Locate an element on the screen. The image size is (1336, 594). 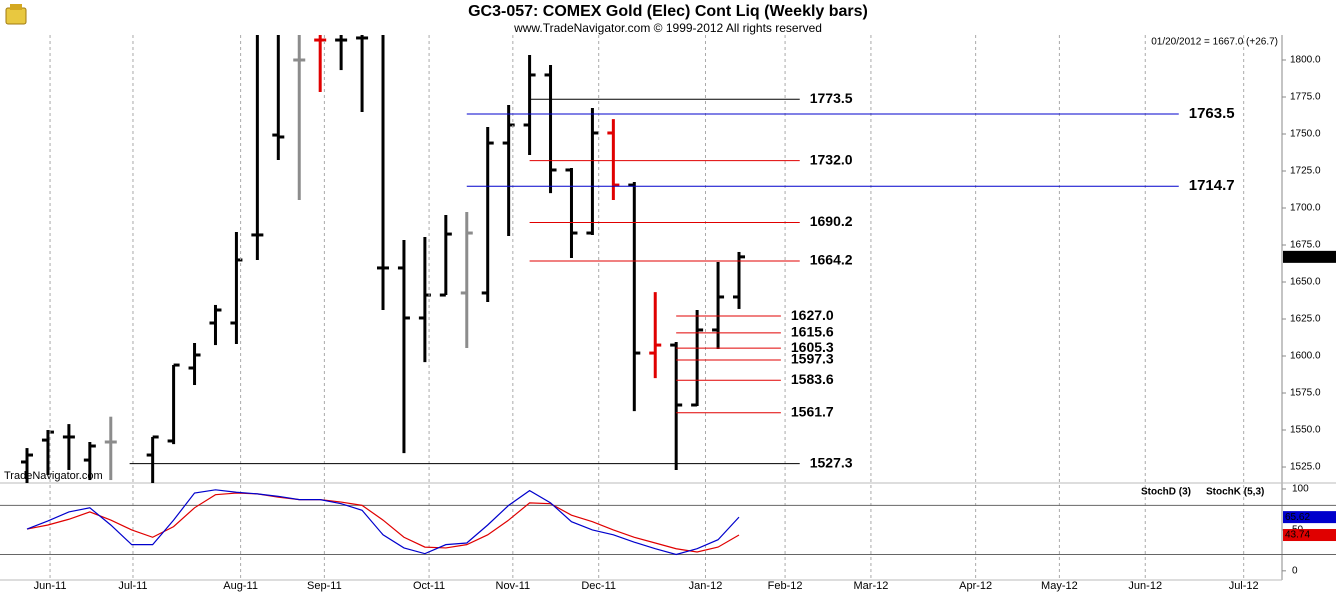
x-tick-label: Nov-11 is located at coordinates (513, 586).